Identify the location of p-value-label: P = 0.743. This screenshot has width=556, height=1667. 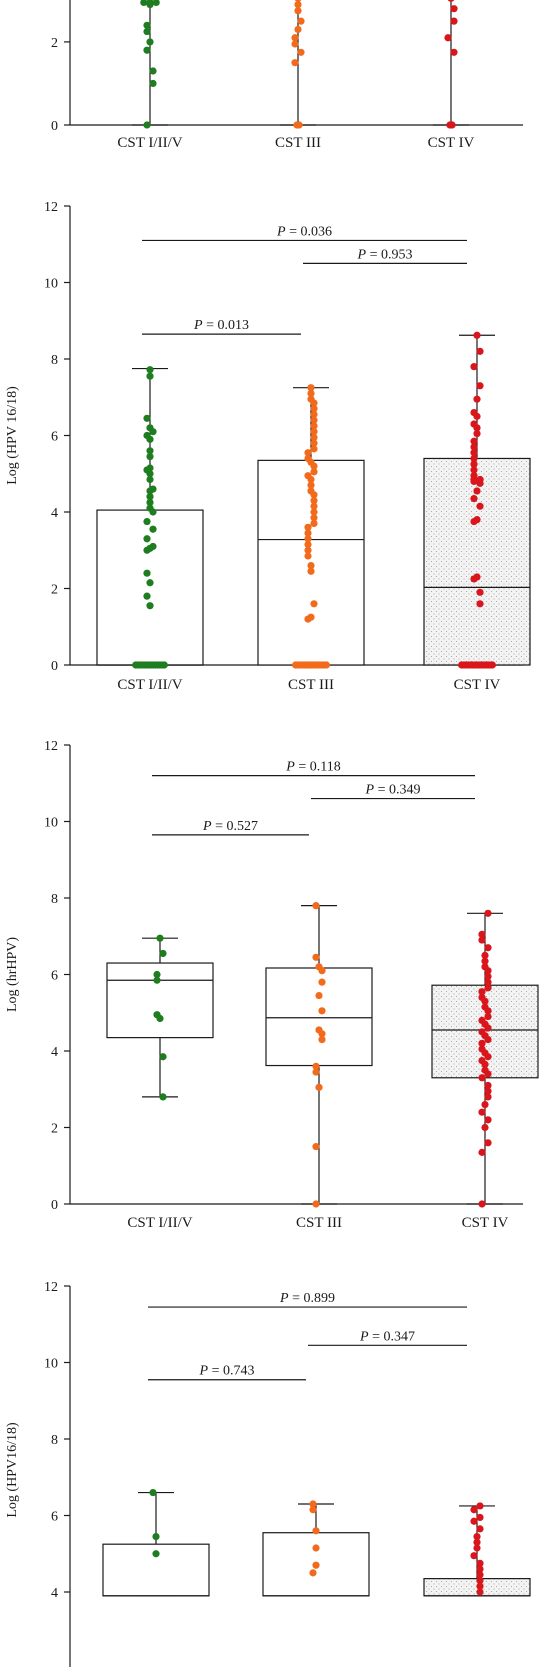
(227, 1371).